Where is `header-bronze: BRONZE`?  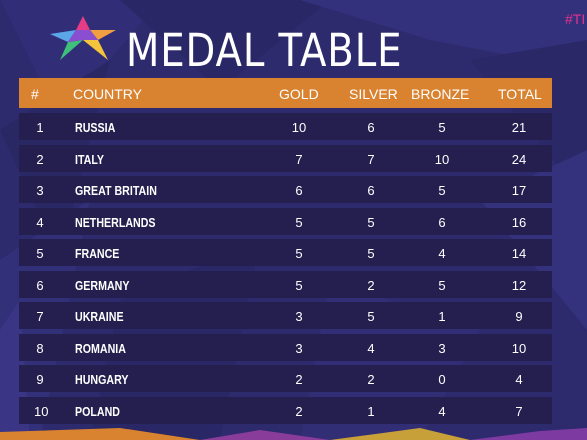 header-bronze: BRONZE is located at coordinates (440, 94).